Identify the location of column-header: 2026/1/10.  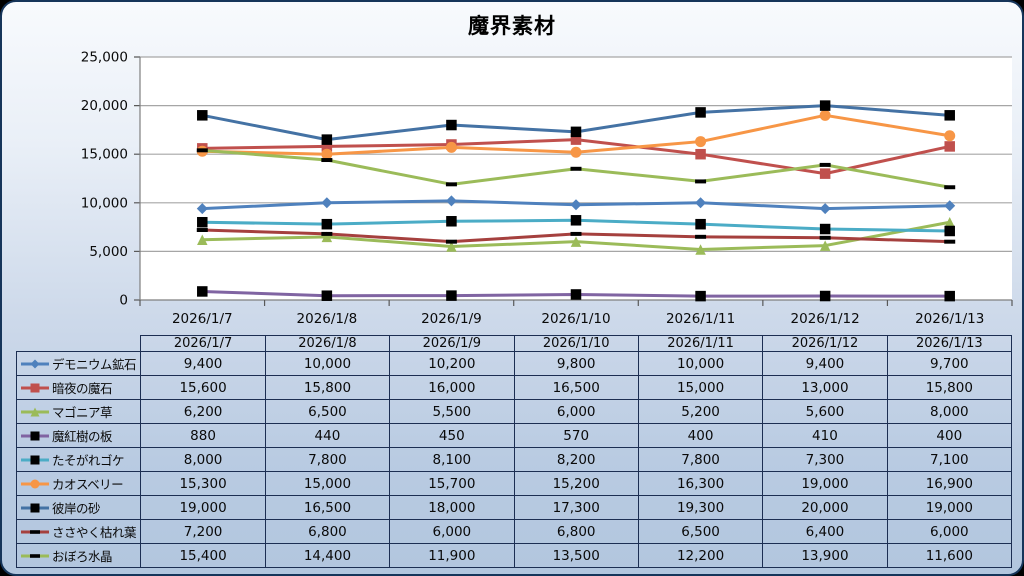
(576, 343).